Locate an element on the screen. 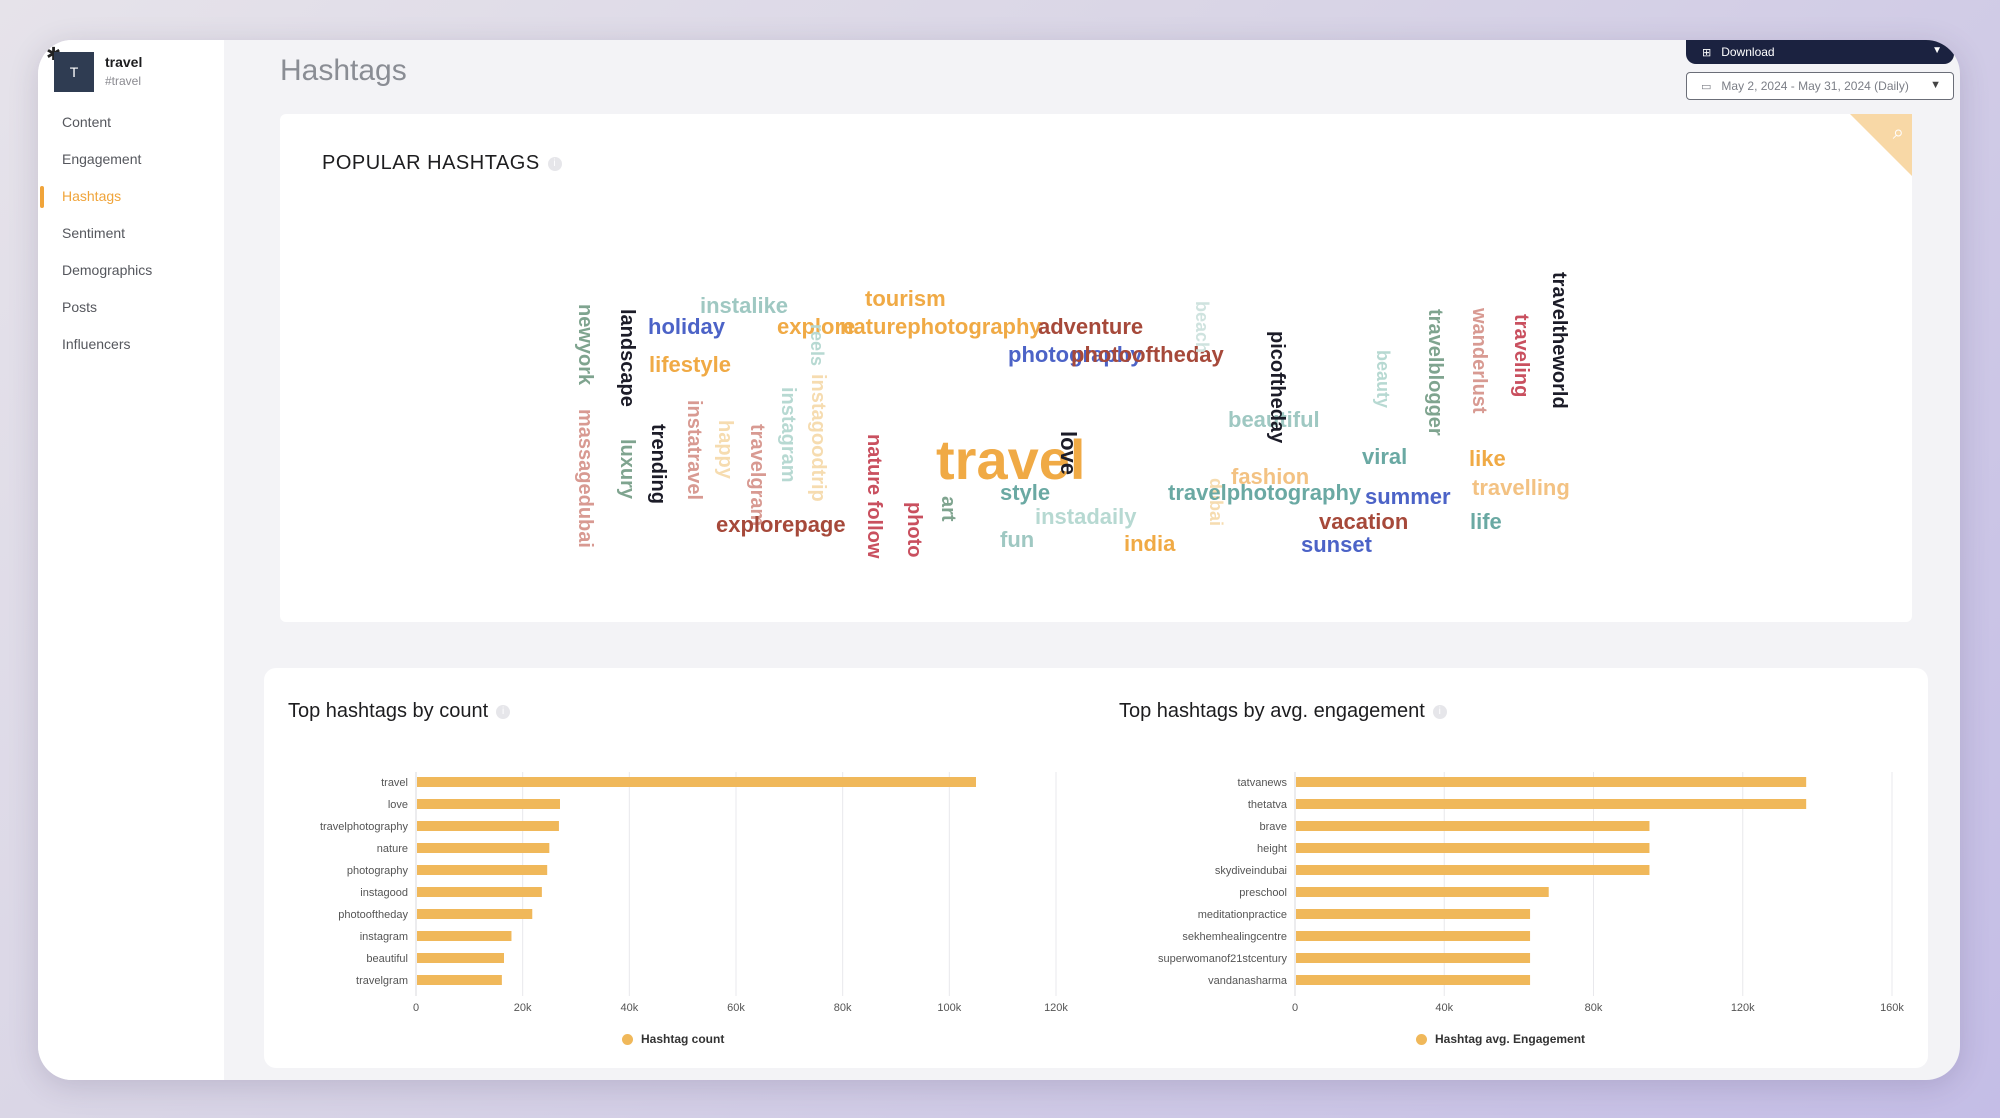  hashtag-word: sunset is located at coordinates (1336, 544).